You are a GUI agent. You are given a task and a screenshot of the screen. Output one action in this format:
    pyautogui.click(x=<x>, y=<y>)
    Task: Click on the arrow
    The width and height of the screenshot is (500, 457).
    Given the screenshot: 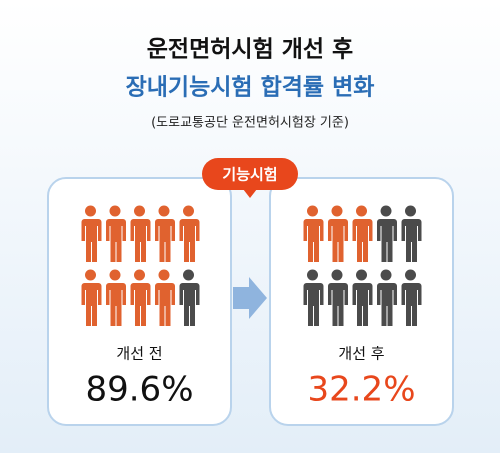 What is the action you would take?
    pyautogui.click(x=250, y=298)
    